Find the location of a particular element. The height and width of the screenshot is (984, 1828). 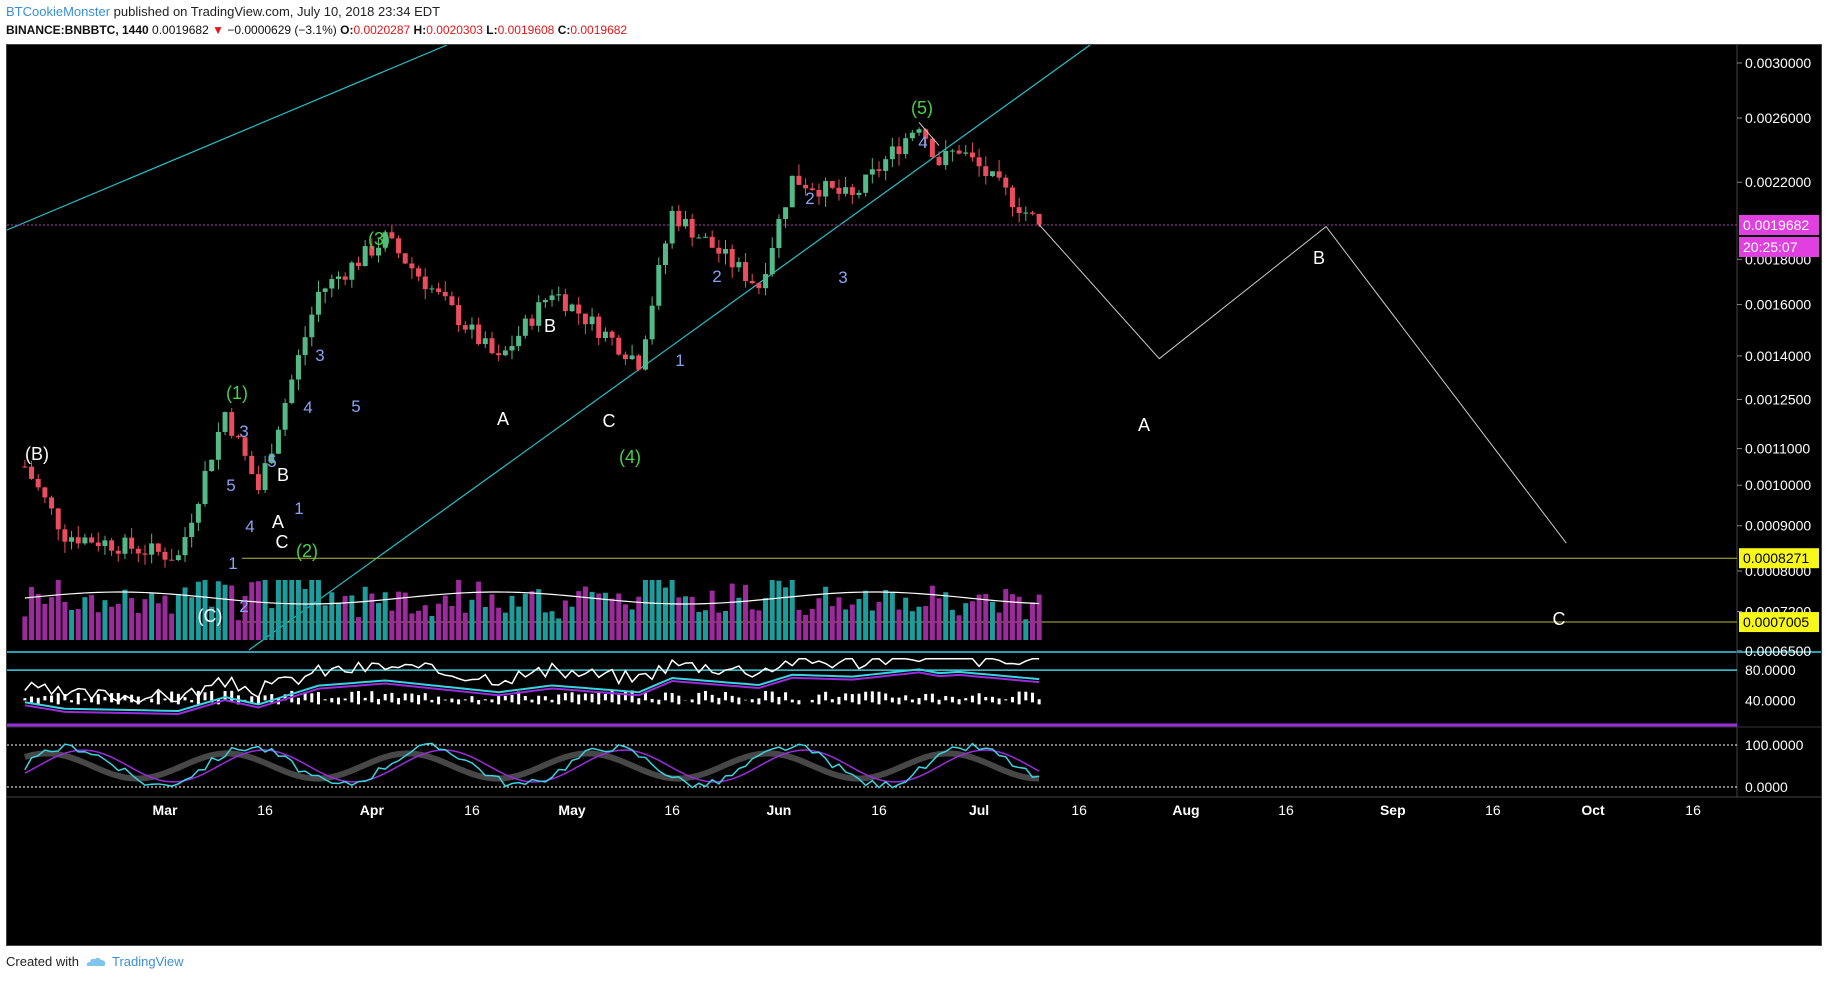

time-tick-label: Mar is located at coordinates (165, 810).